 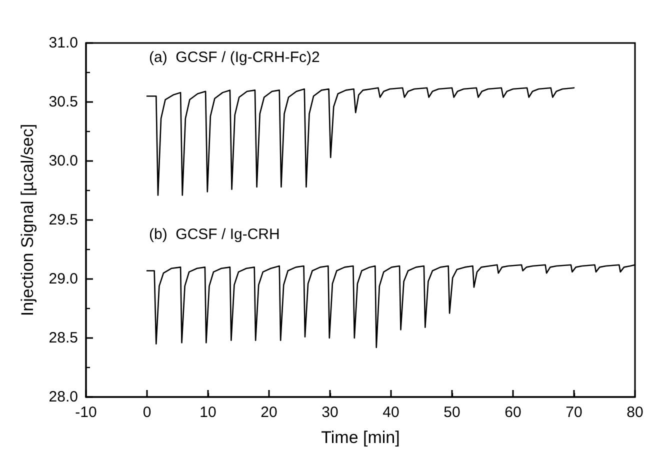 I want to click on x-tick-label: 0, so click(x=147, y=412).